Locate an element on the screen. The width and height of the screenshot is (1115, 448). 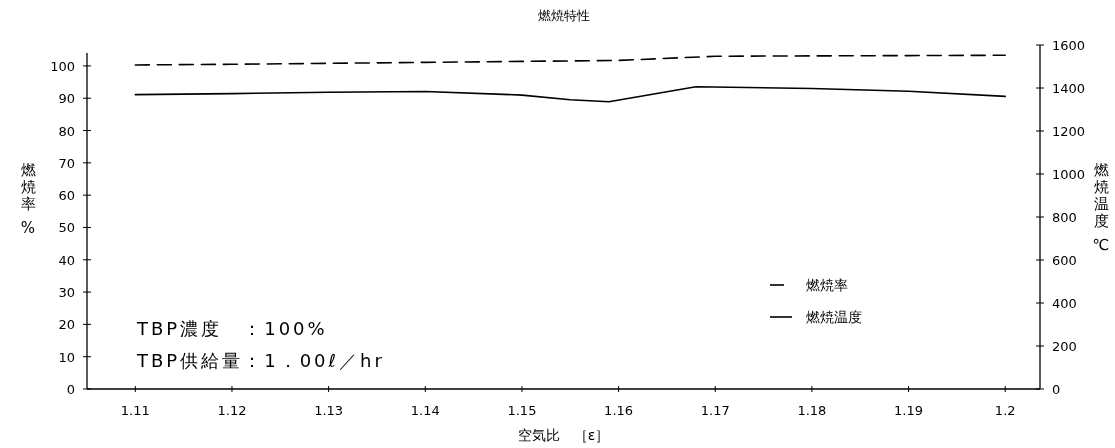
annotation: TBP供給量：1．00ℓ／hr is located at coordinates (260, 360).